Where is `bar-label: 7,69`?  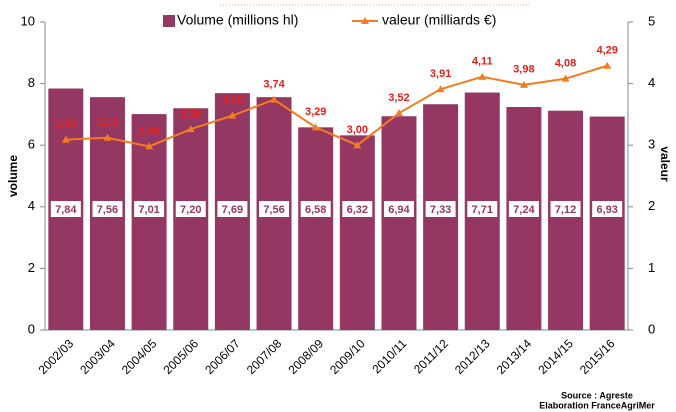 bar-label: 7,69 is located at coordinates (232, 210).